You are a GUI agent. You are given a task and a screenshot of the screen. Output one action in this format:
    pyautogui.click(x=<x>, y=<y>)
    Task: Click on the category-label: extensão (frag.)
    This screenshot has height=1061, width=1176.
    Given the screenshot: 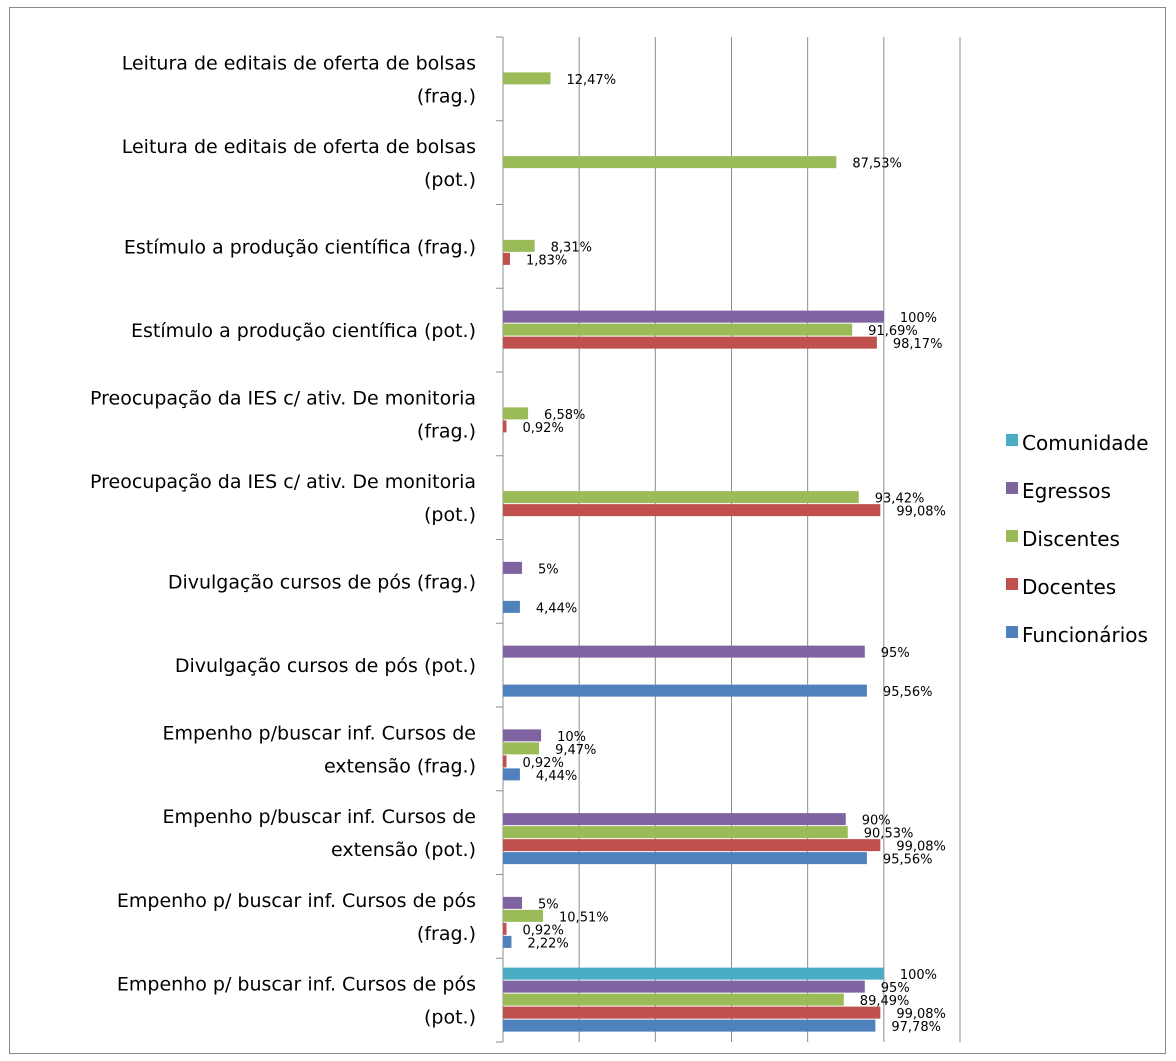 What is the action you would take?
    pyautogui.click(x=400, y=766)
    